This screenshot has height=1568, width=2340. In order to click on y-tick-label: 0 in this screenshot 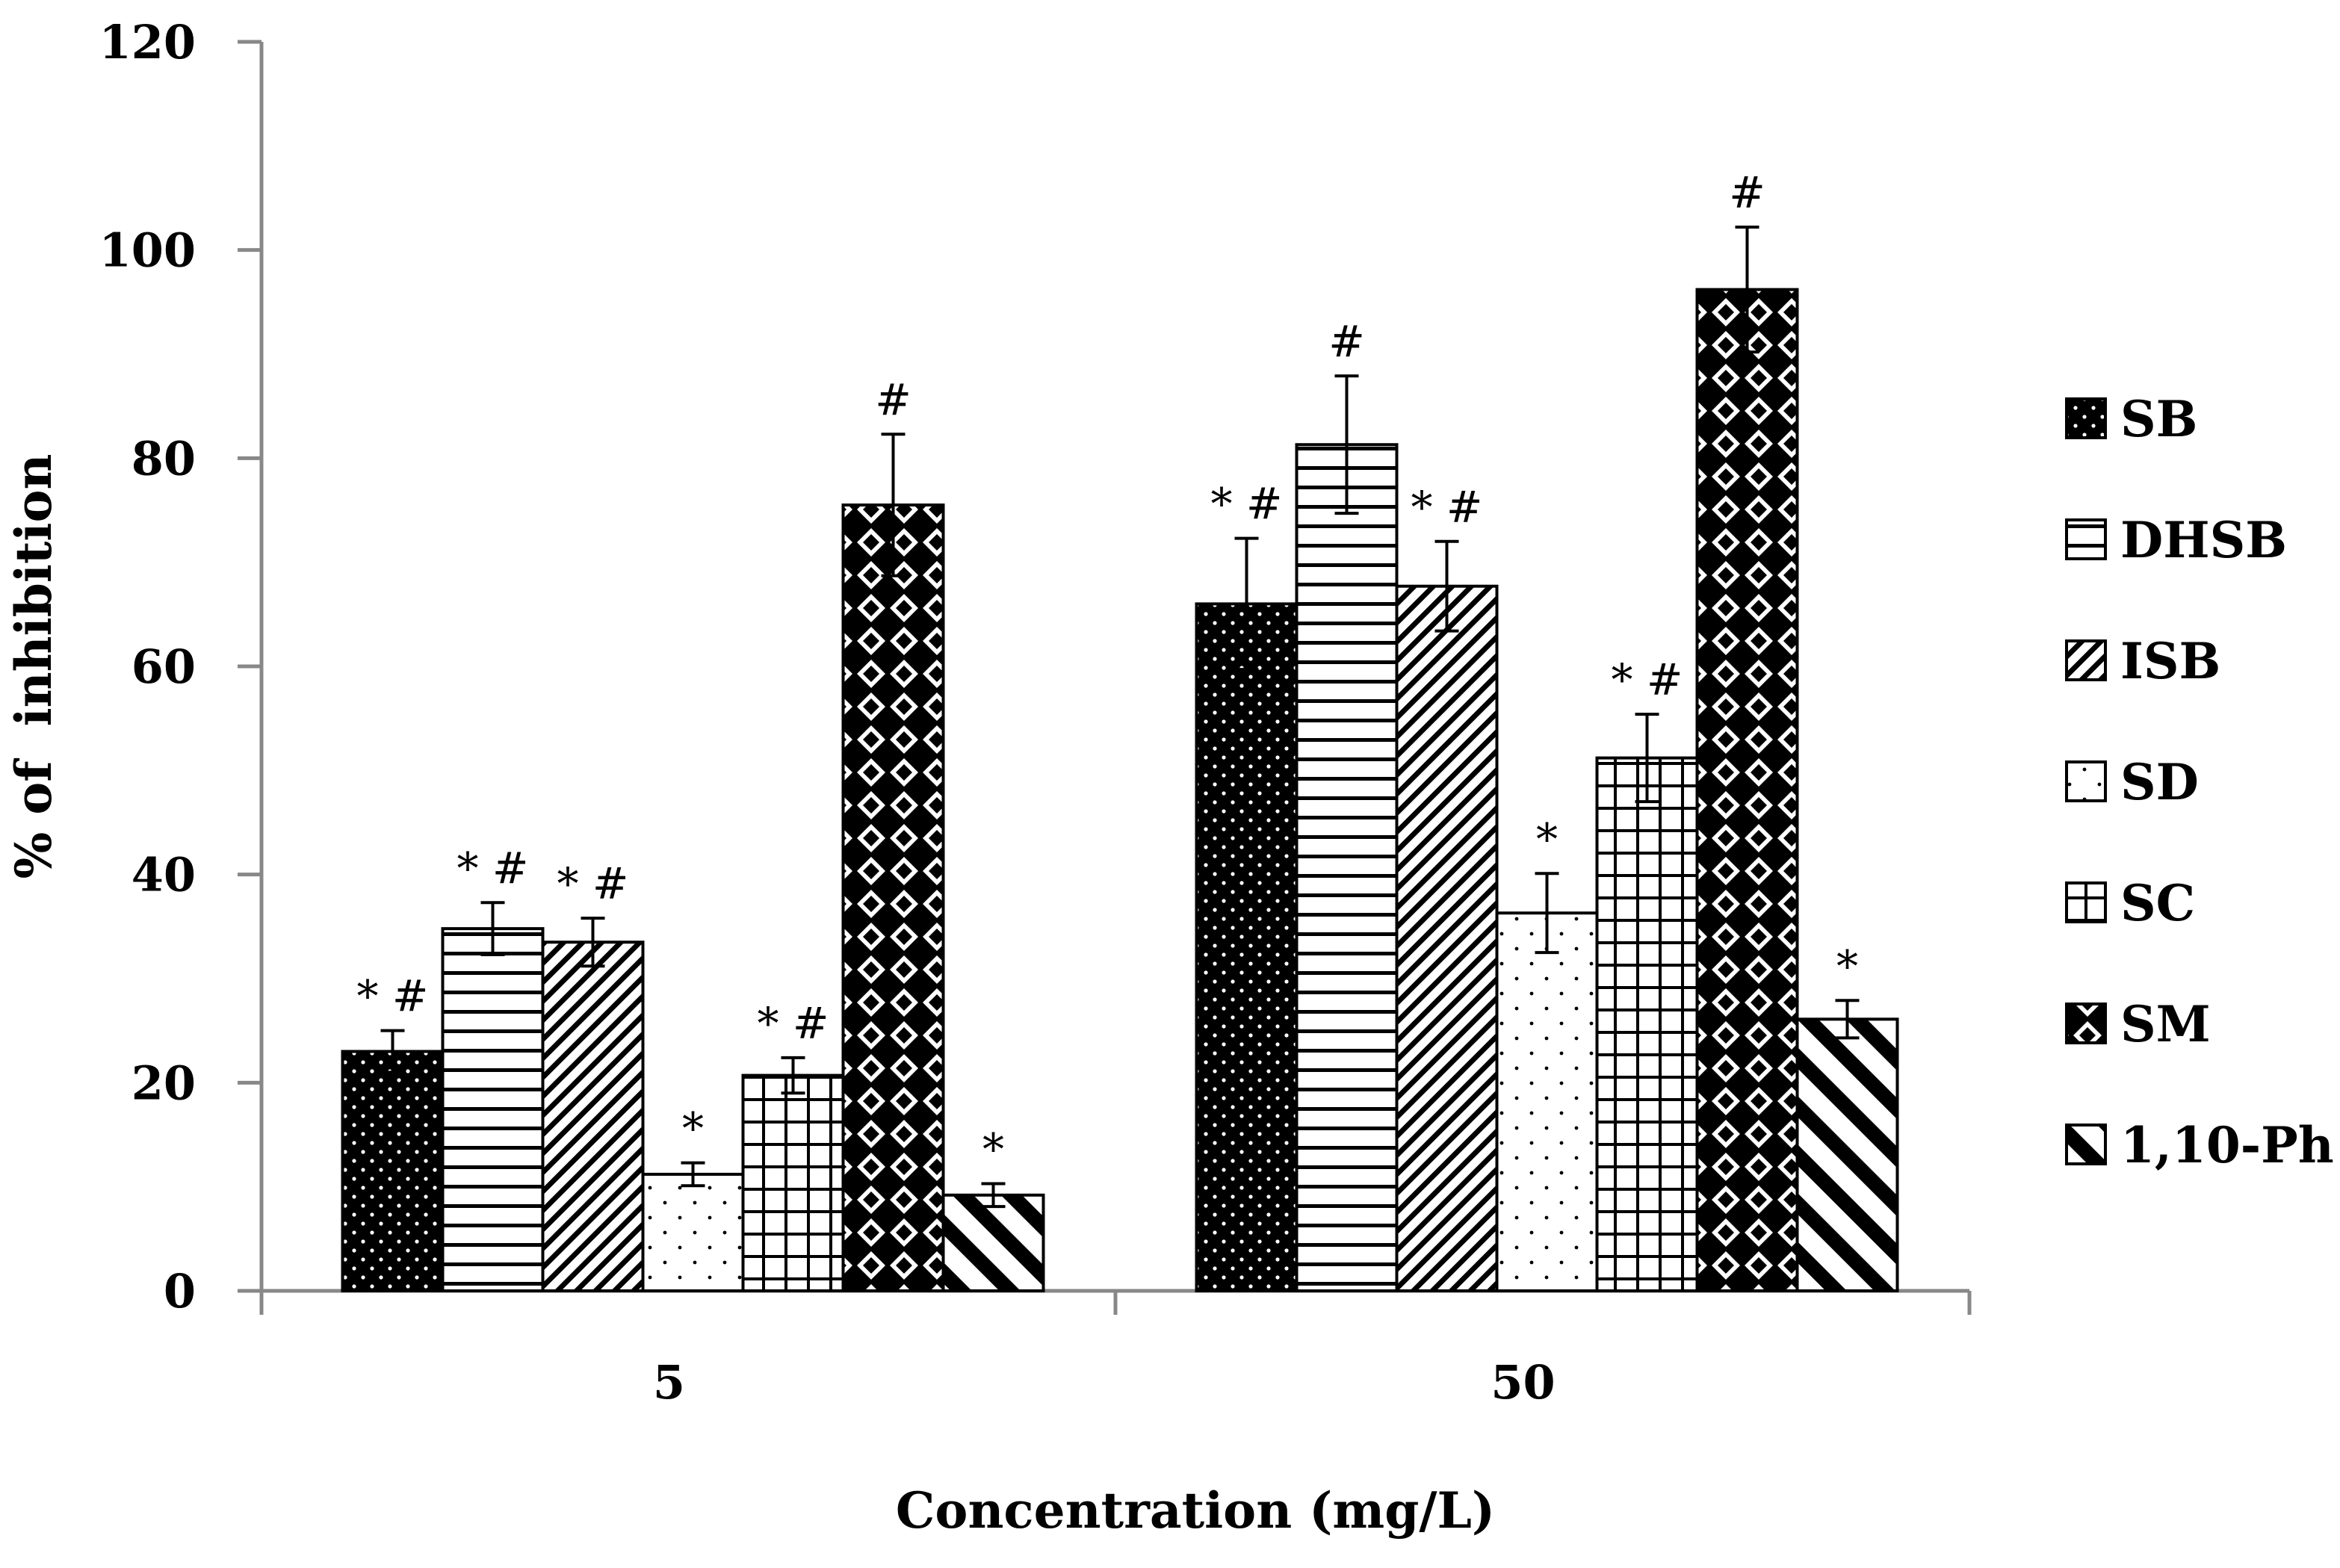, I will do `click(180, 1291)`.